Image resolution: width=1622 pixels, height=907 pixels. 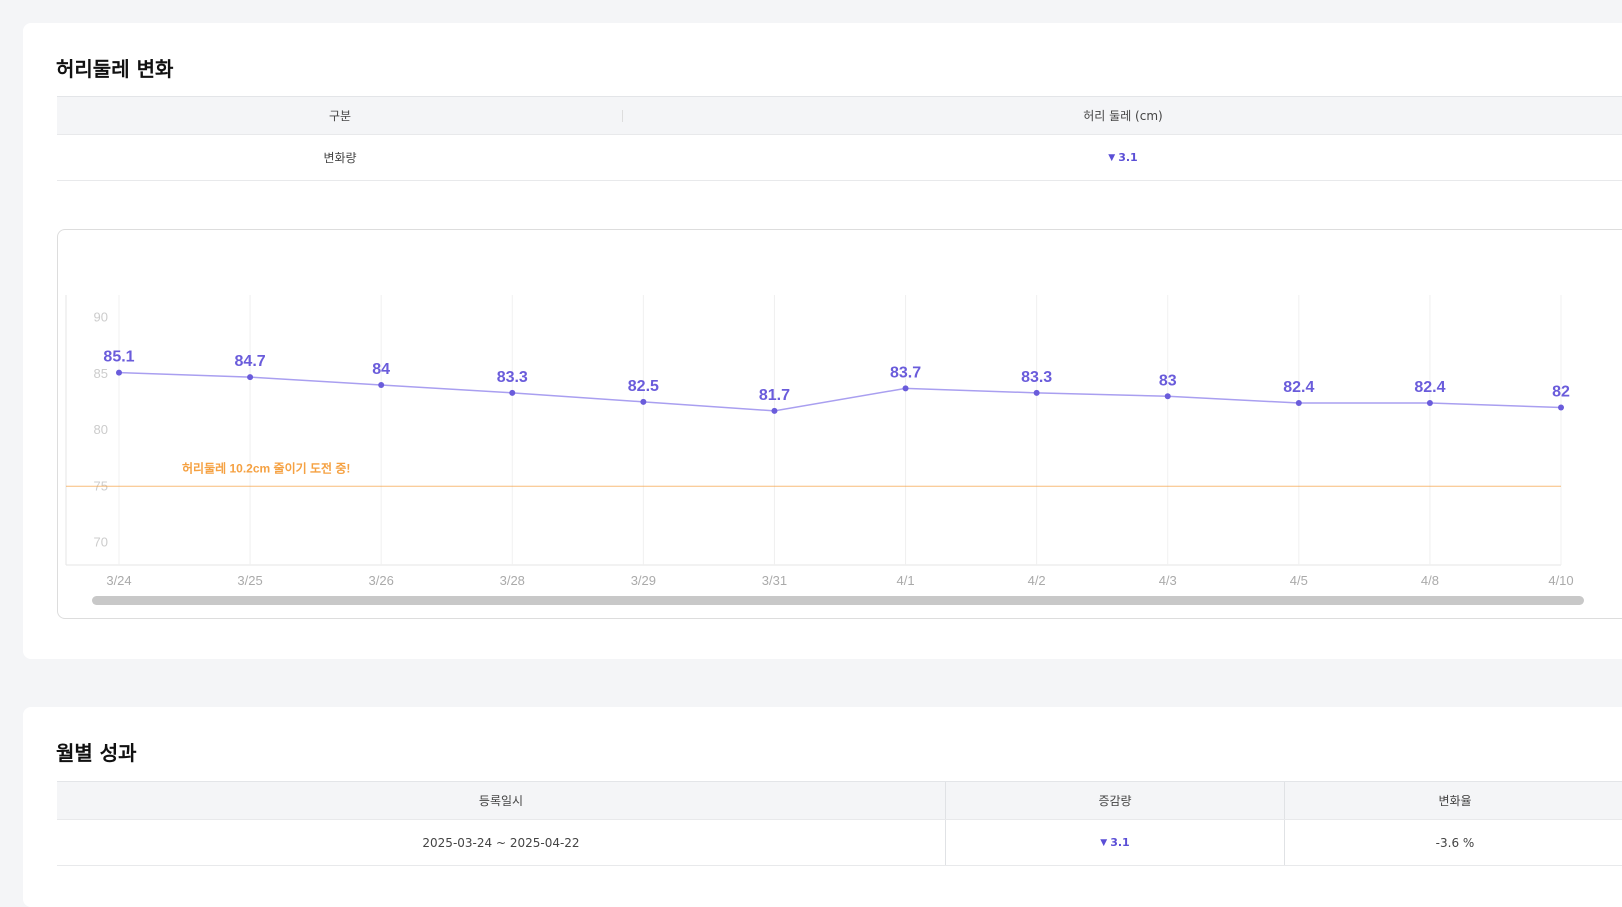 What do you see at coordinates (101, 429) in the screenshot?
I see `y-tick-label: 80` at bounding box center [101, 429].